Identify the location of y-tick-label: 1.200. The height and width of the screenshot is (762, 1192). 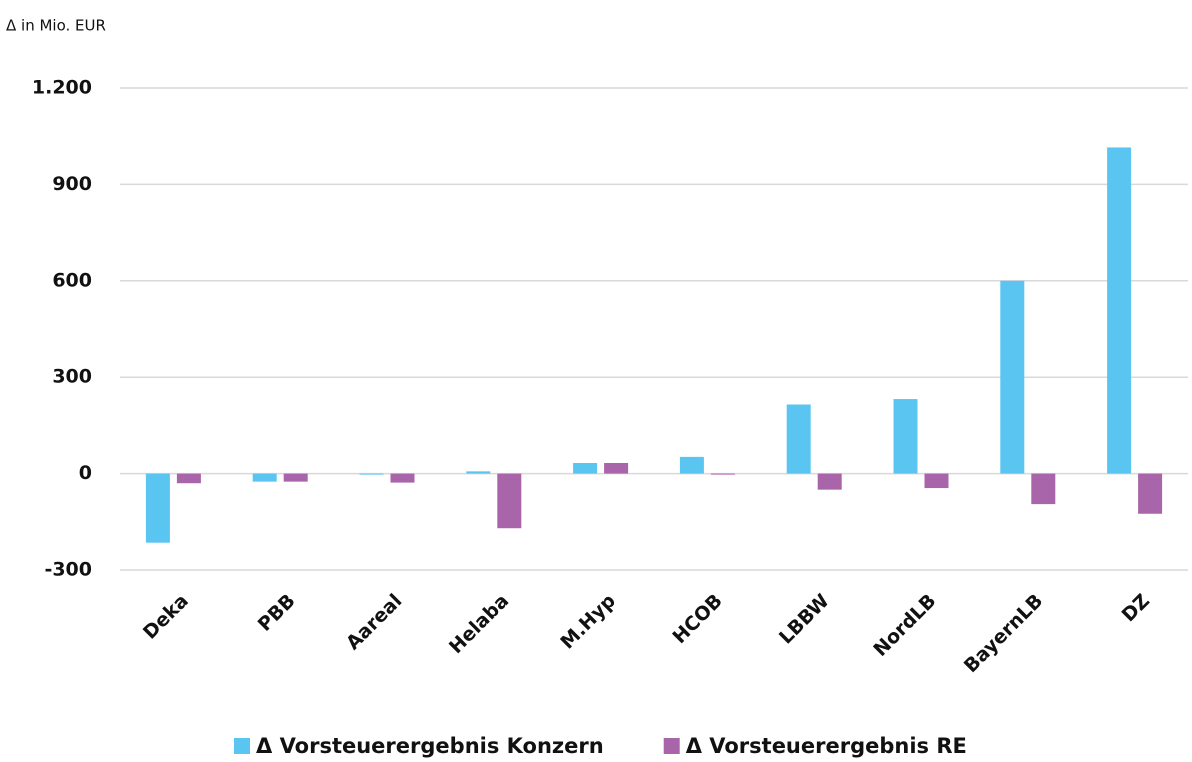
(62, 88).